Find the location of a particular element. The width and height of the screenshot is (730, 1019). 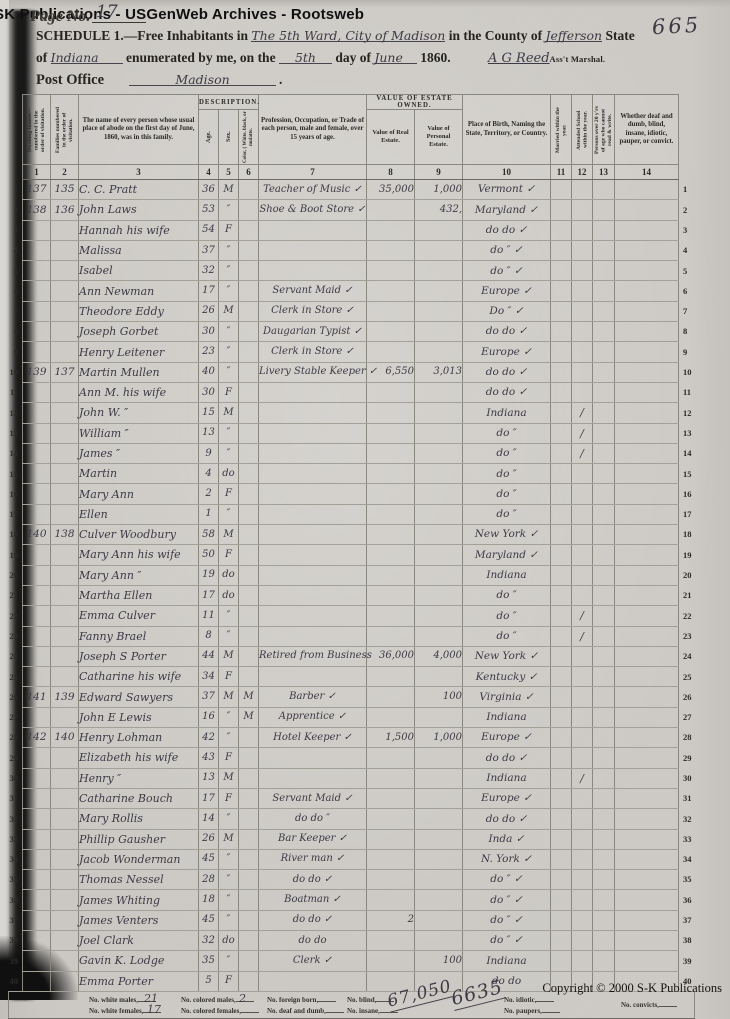

cell-name: Catharine his wife is located at coordinates (138, 677).